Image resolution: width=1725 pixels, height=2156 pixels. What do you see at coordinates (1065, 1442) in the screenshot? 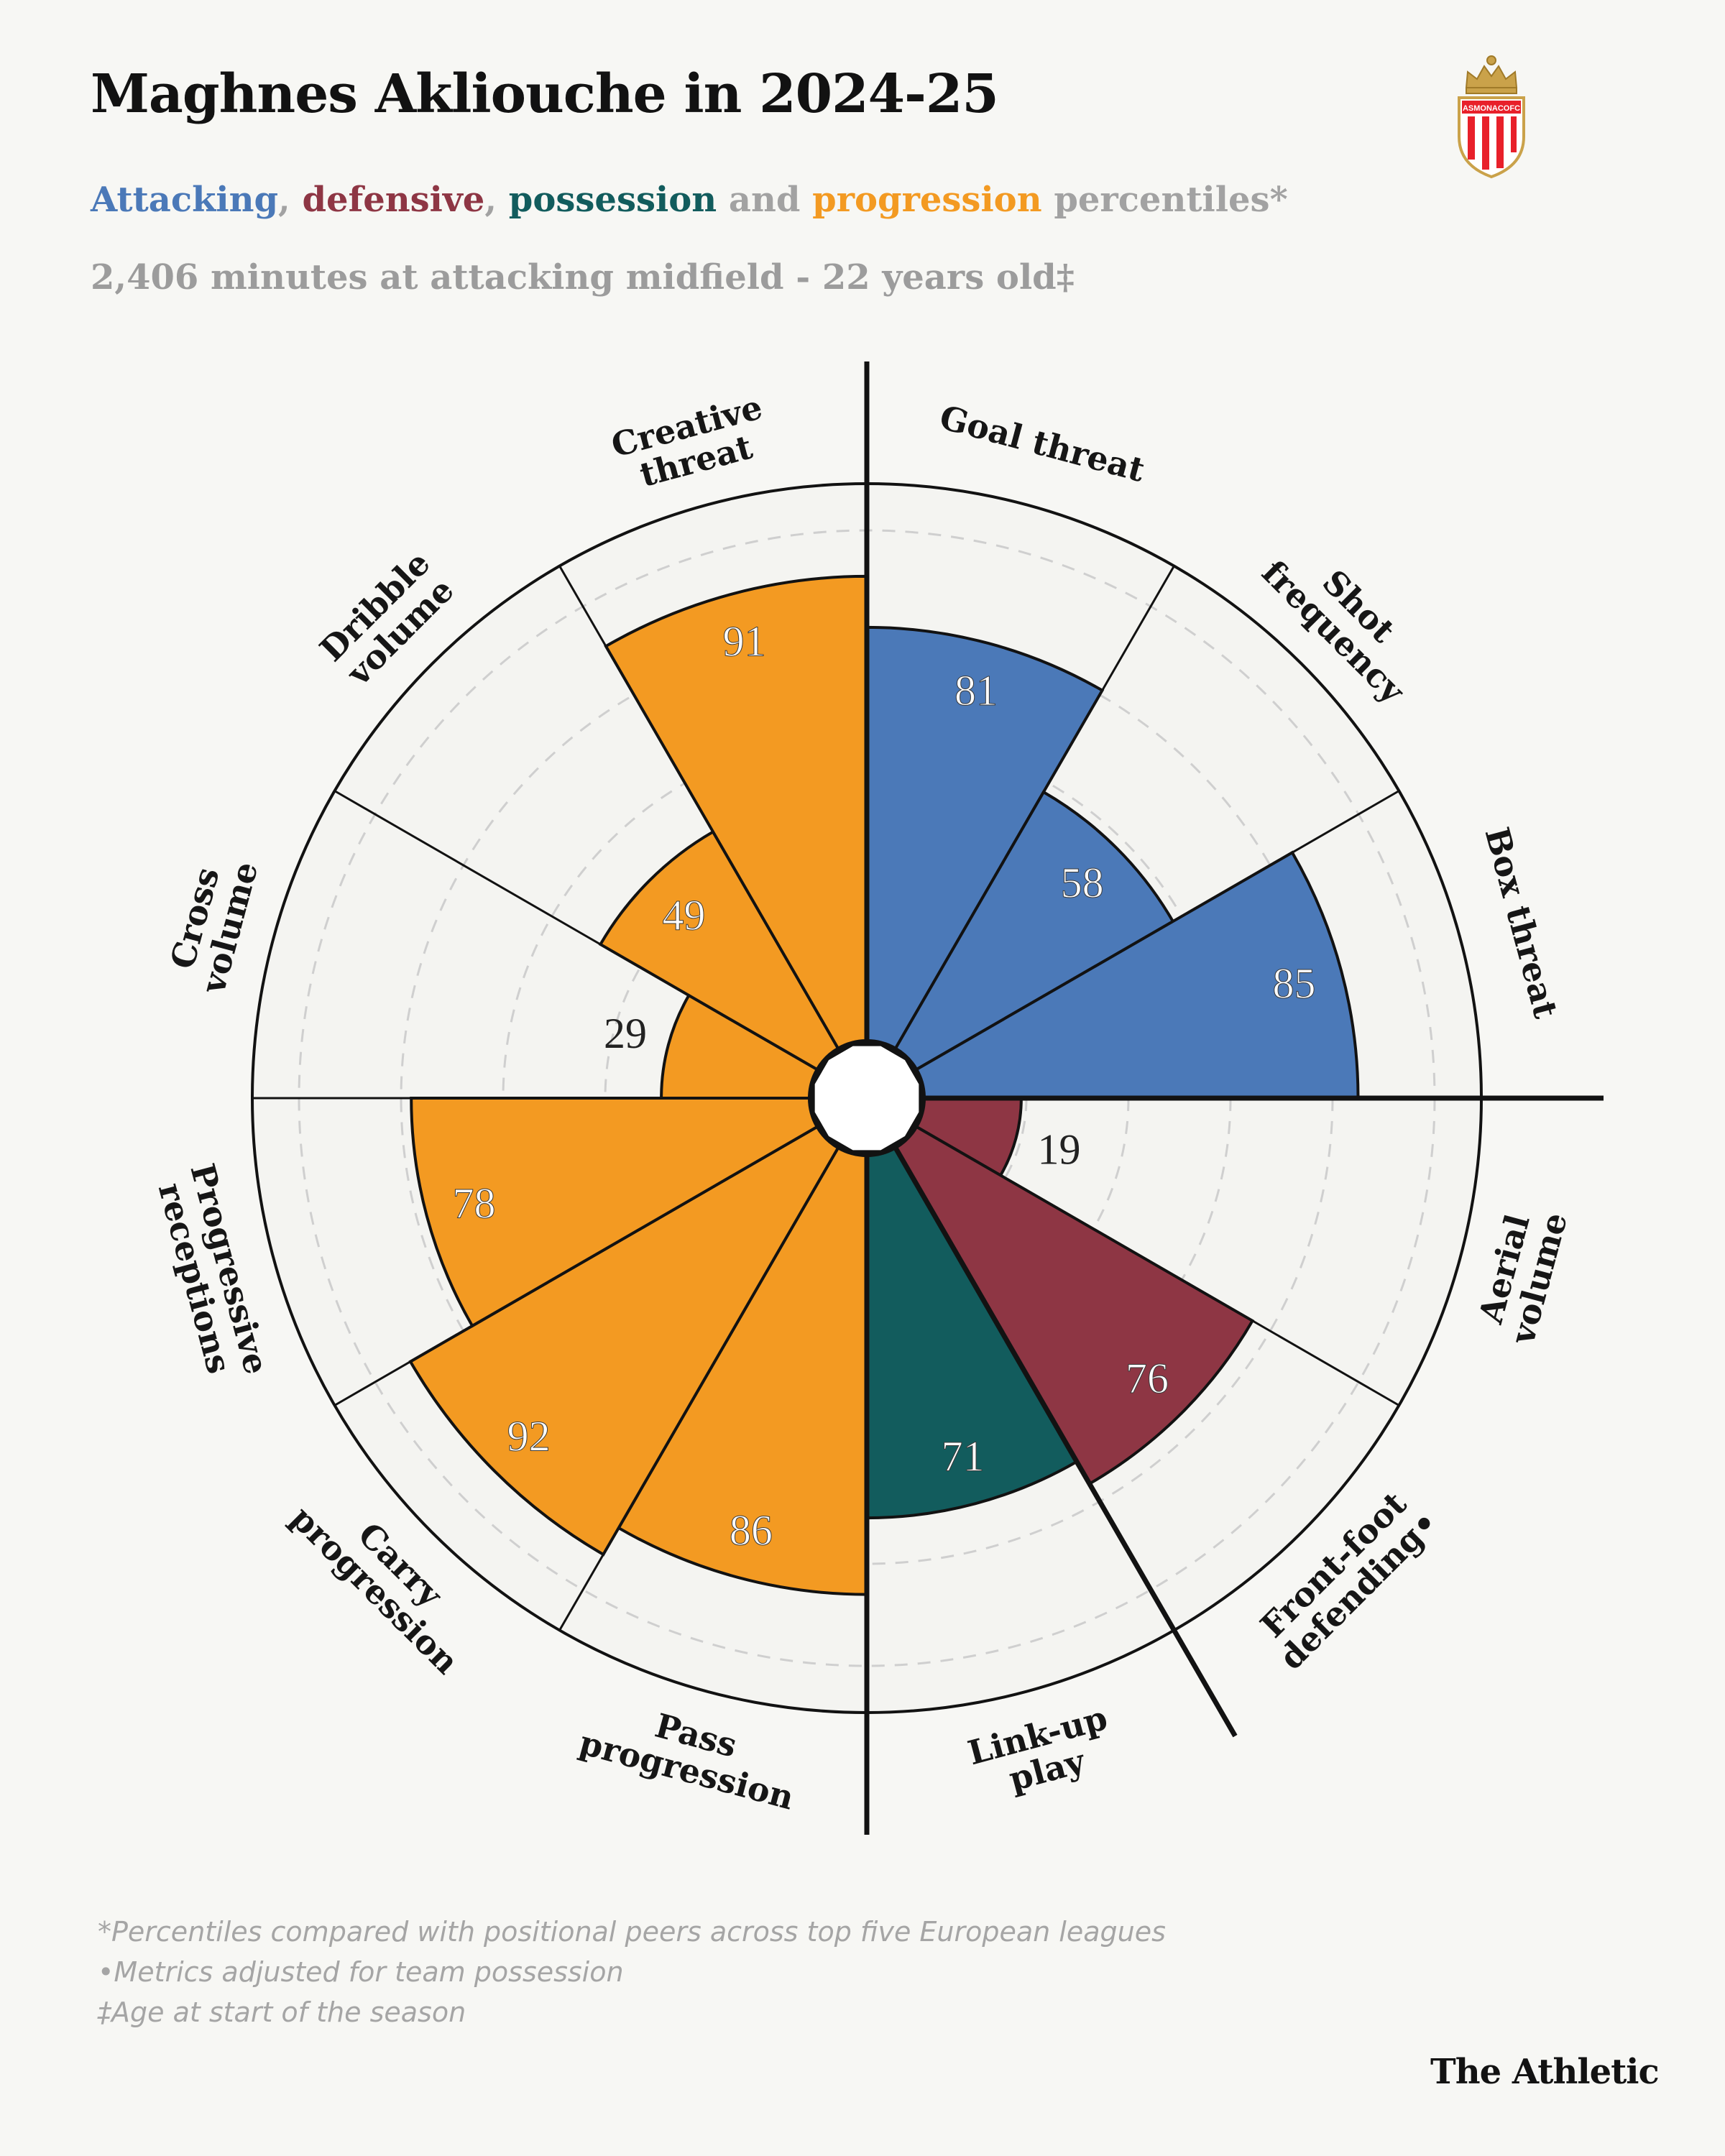
I see `group-divider-axis` at bounding box center [1065, 1442].